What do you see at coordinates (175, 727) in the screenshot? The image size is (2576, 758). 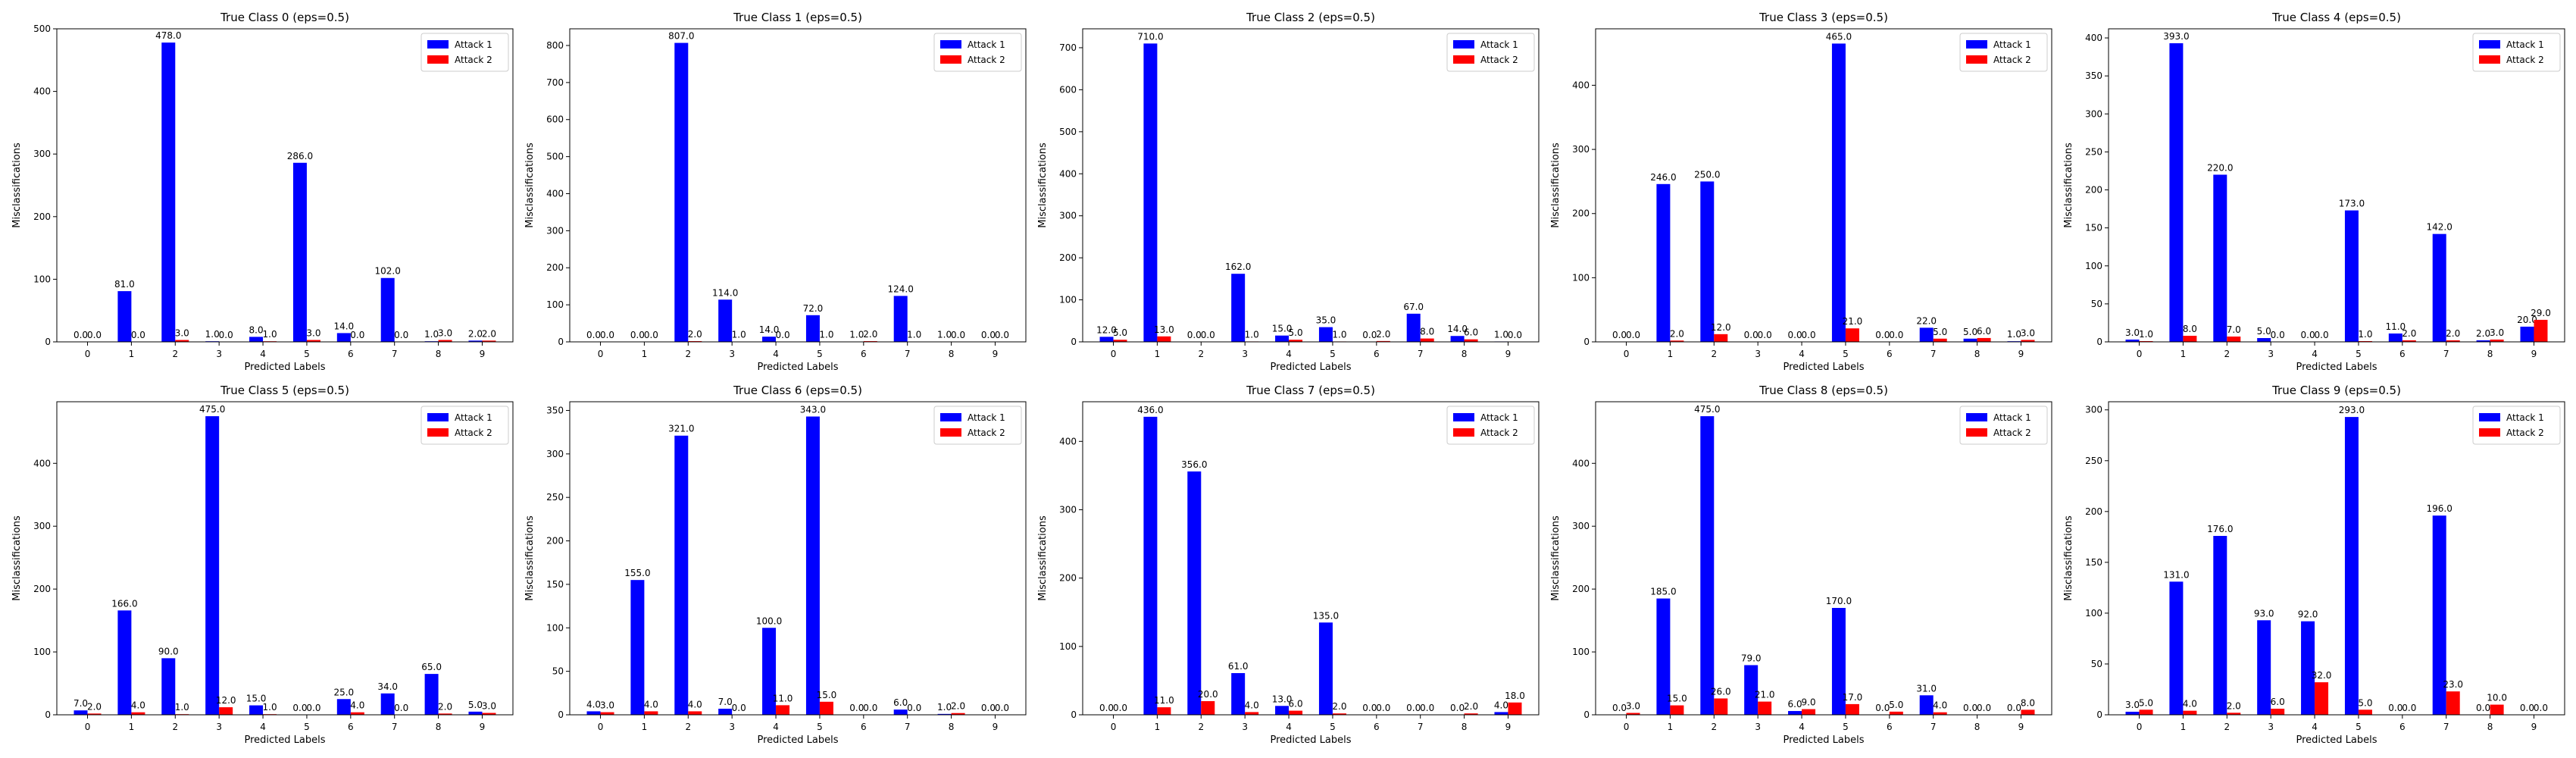 I see `x-tick-label: 2` at bounding box center [175, 727].